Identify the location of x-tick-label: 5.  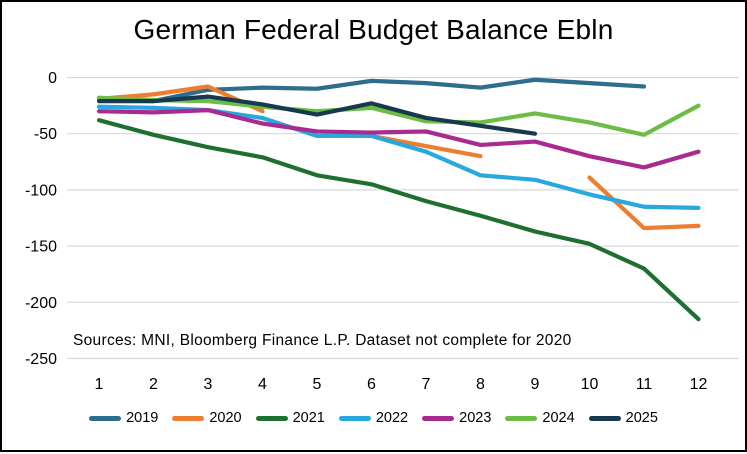
(317, 384).